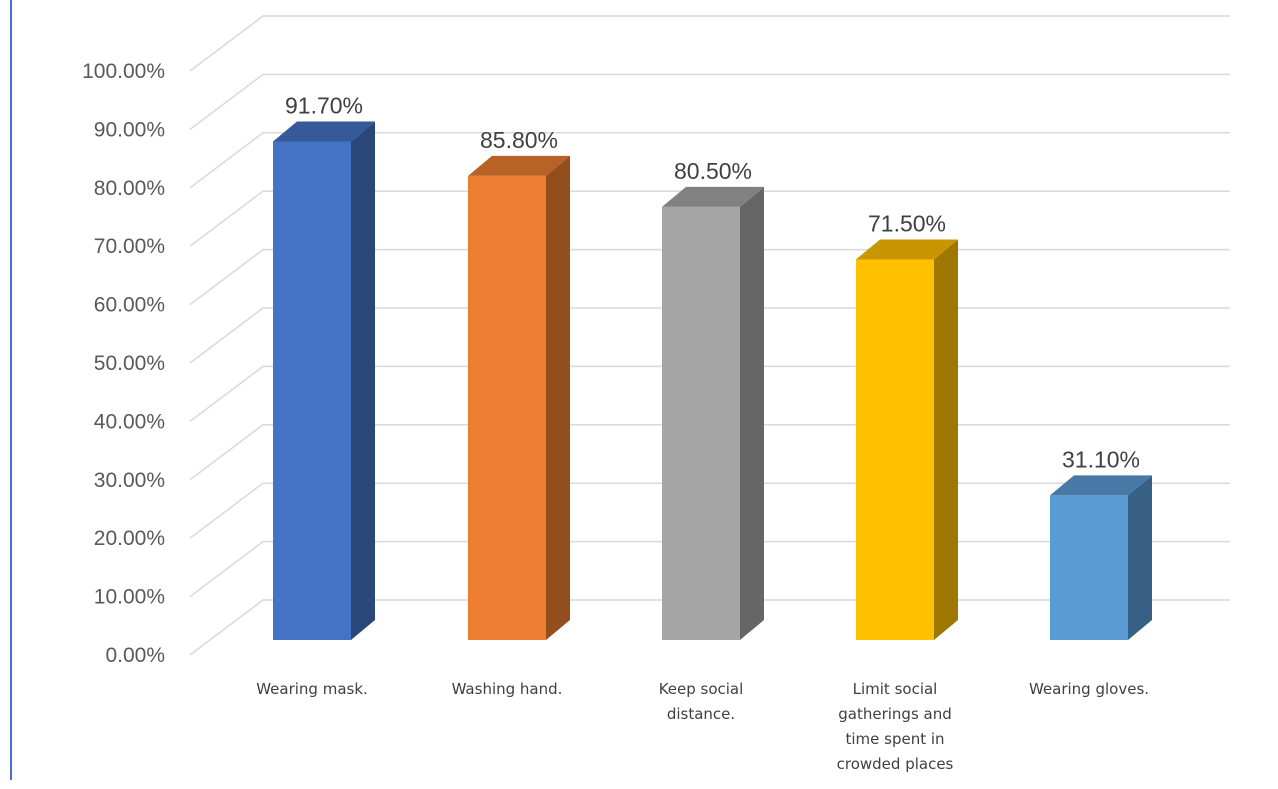 The width and height of the screenshot is (1278, 789). Describe the element at coordinates (129, 597) in the screenshot. I see `y-tick-label: 10.00%` at that location.